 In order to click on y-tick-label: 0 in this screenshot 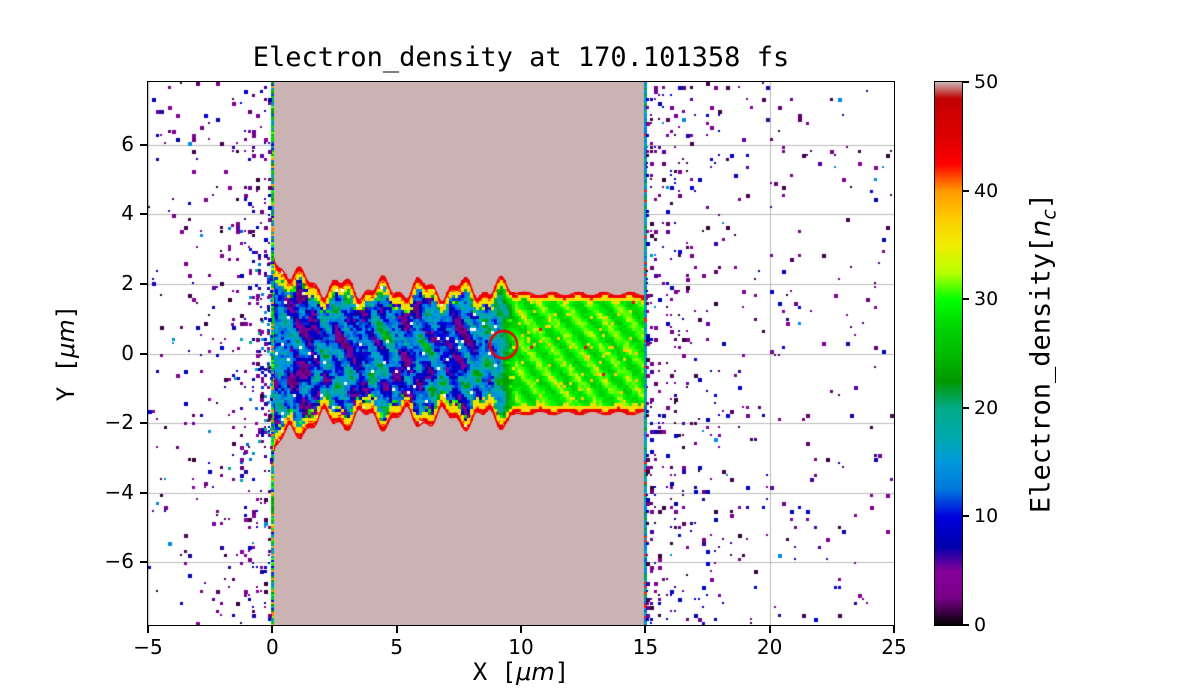, I will do `click(127, 352)`.